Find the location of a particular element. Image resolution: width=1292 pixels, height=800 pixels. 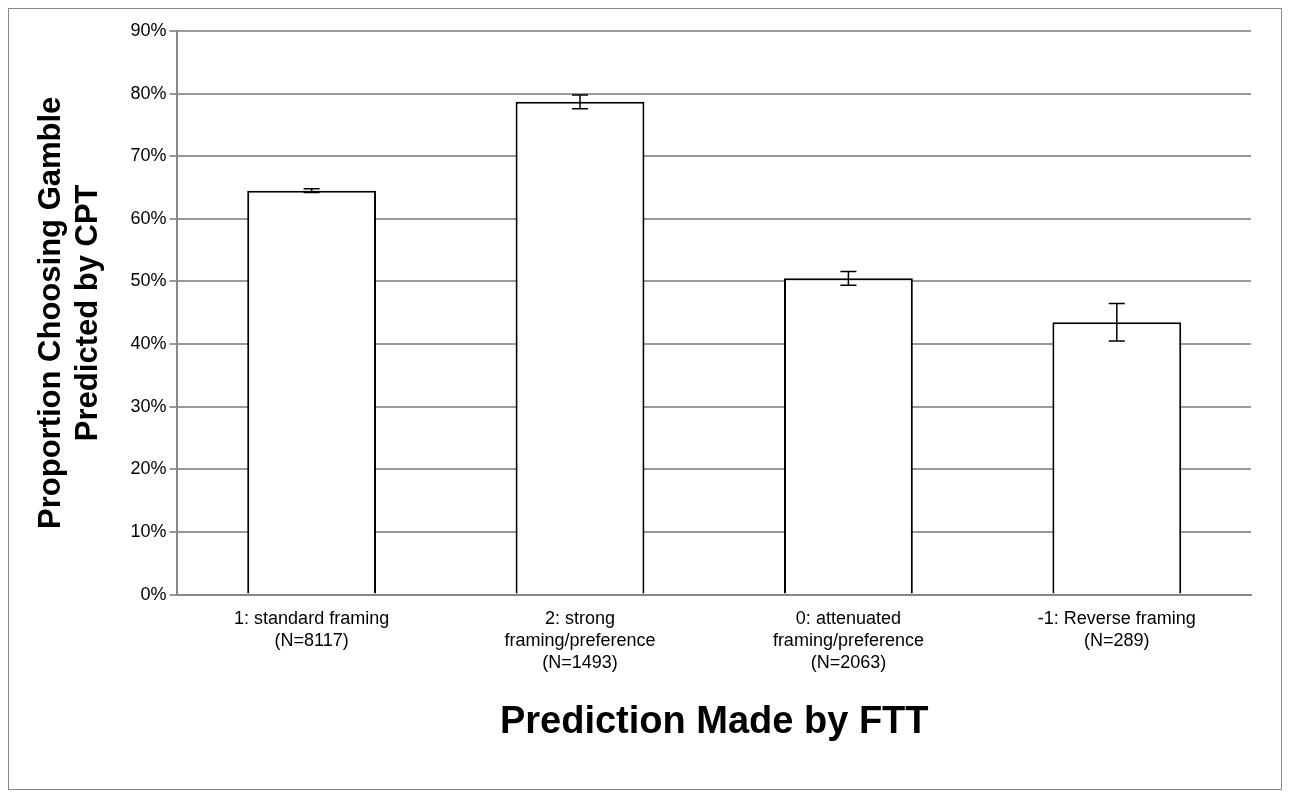

x-axis-title: Prediction Made by FTT is located at coordinates (714, 719).